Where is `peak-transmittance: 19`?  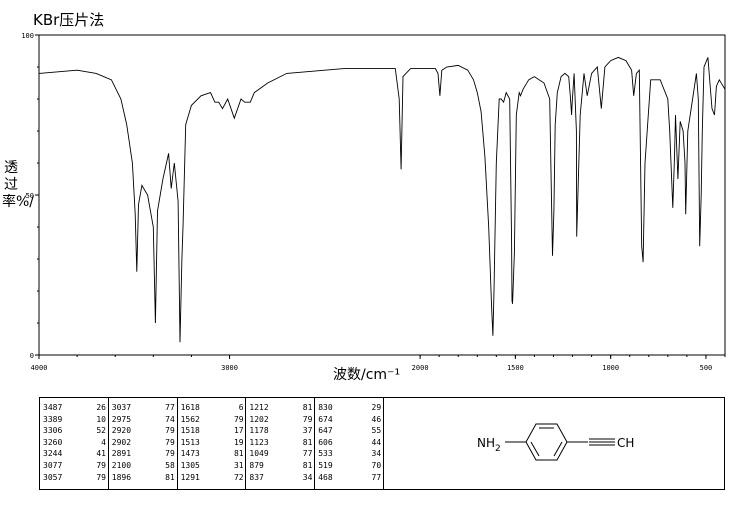 peak-transmittance: 19 is located at coordinates (238, 442).